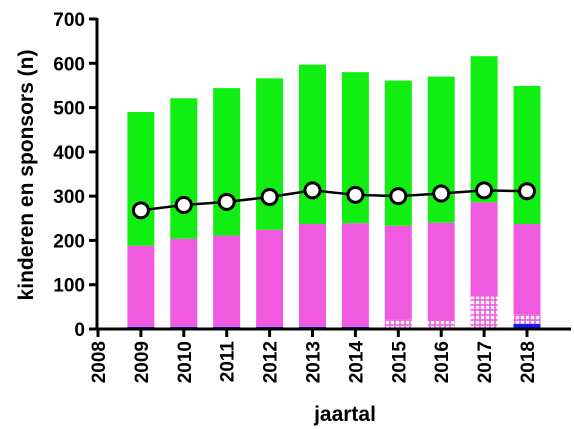  Describe the element at coordinates (527, 269) in the screenshot. I see `bar-segment-magenta-2018` at that location.